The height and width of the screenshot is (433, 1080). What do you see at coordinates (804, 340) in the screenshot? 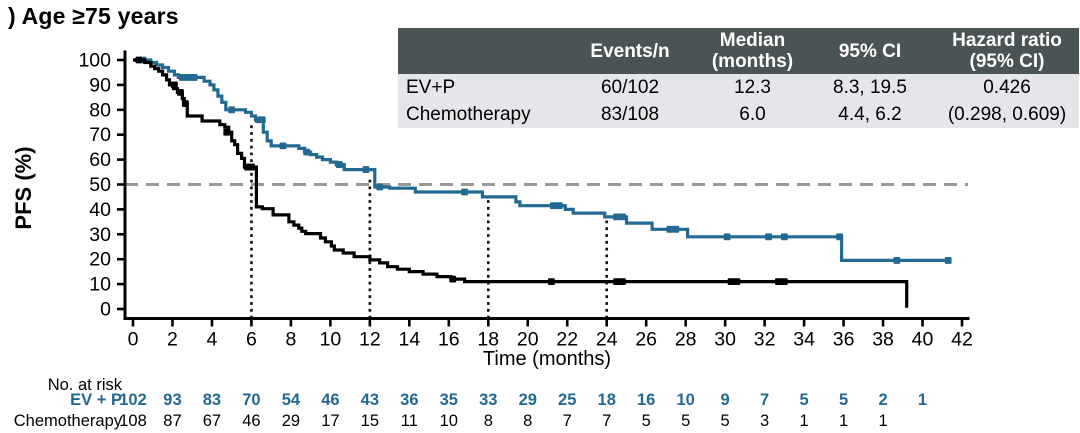
I see `x-tick-label: 34` at bounding box center [804, 340].